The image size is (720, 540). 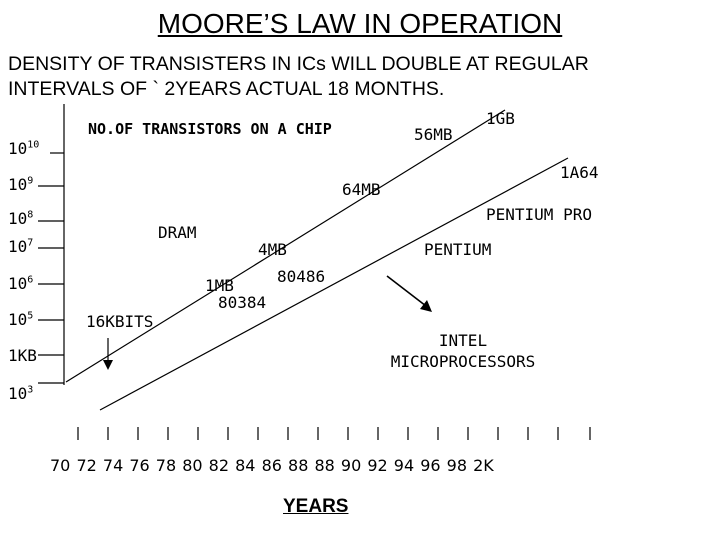 I want to click on intel-series-label: INTEL MICROPROCESSORS, so click(x=463, y=351).